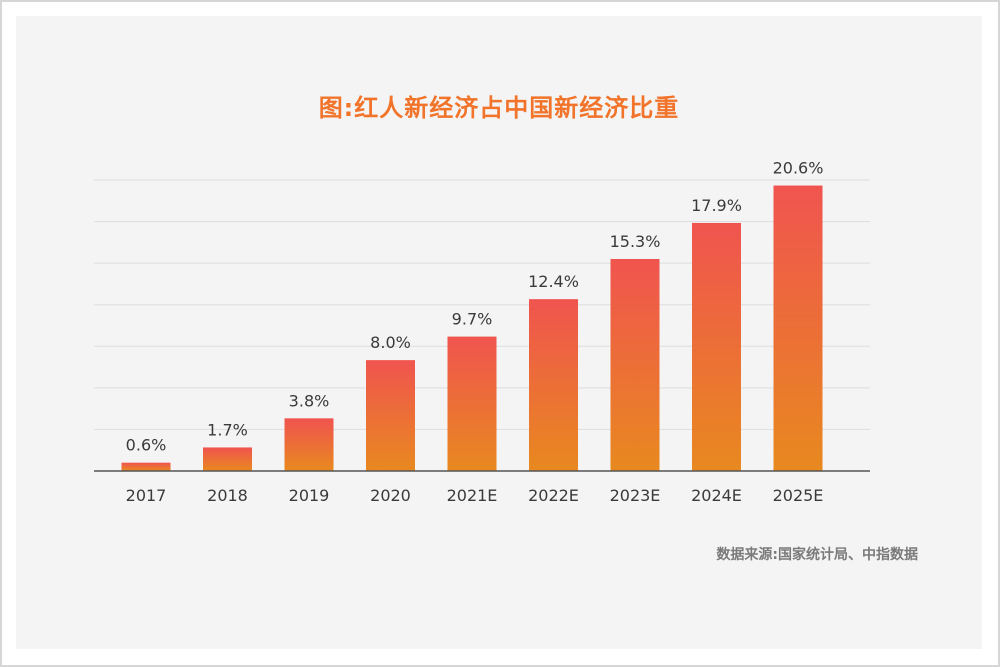 The height and width of the screenshot is (667, 1000). What do you see at coordinates (472, 403) in the screenshot?
I see `bar-2021E` at bounding box center [472, 403].